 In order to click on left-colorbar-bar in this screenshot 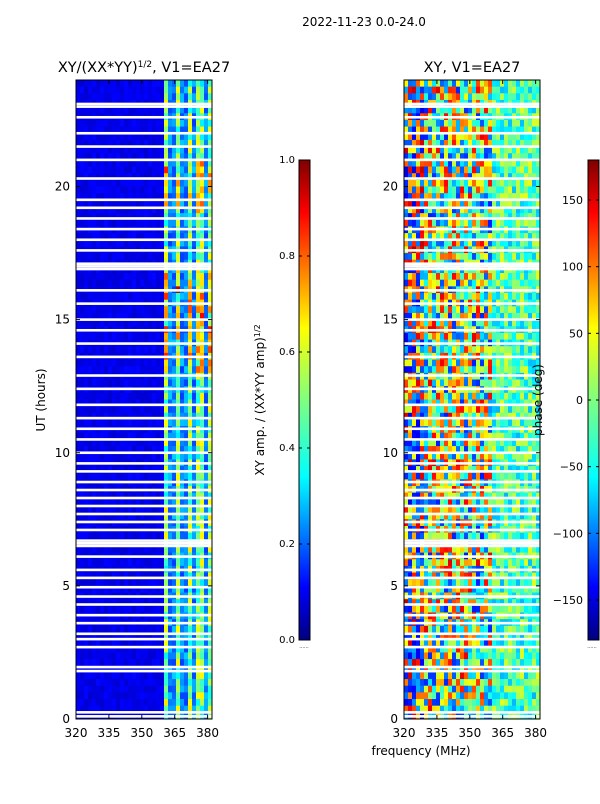, I will do `click(304, 400)`.